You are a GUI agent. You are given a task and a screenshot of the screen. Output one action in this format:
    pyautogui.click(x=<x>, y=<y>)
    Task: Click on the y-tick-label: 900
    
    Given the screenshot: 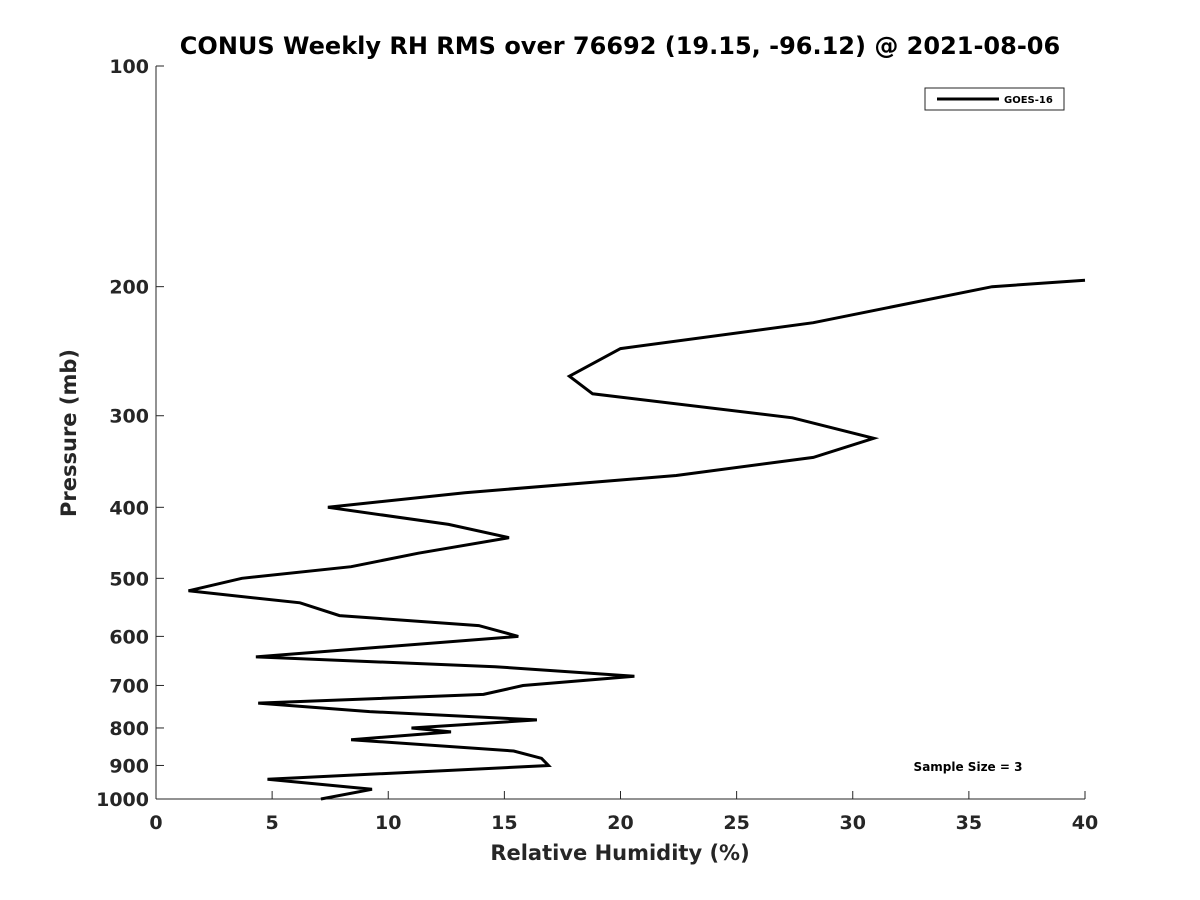 What is the action you would take?
    pyautogui.click(x=129, y=766)
    